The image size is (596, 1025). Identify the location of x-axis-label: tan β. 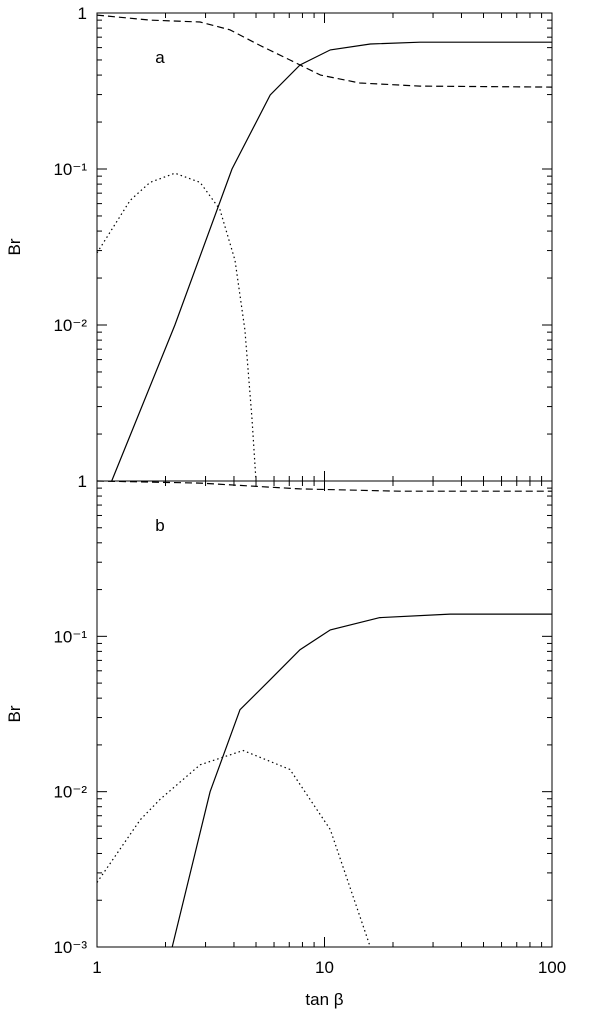
(324, 999).